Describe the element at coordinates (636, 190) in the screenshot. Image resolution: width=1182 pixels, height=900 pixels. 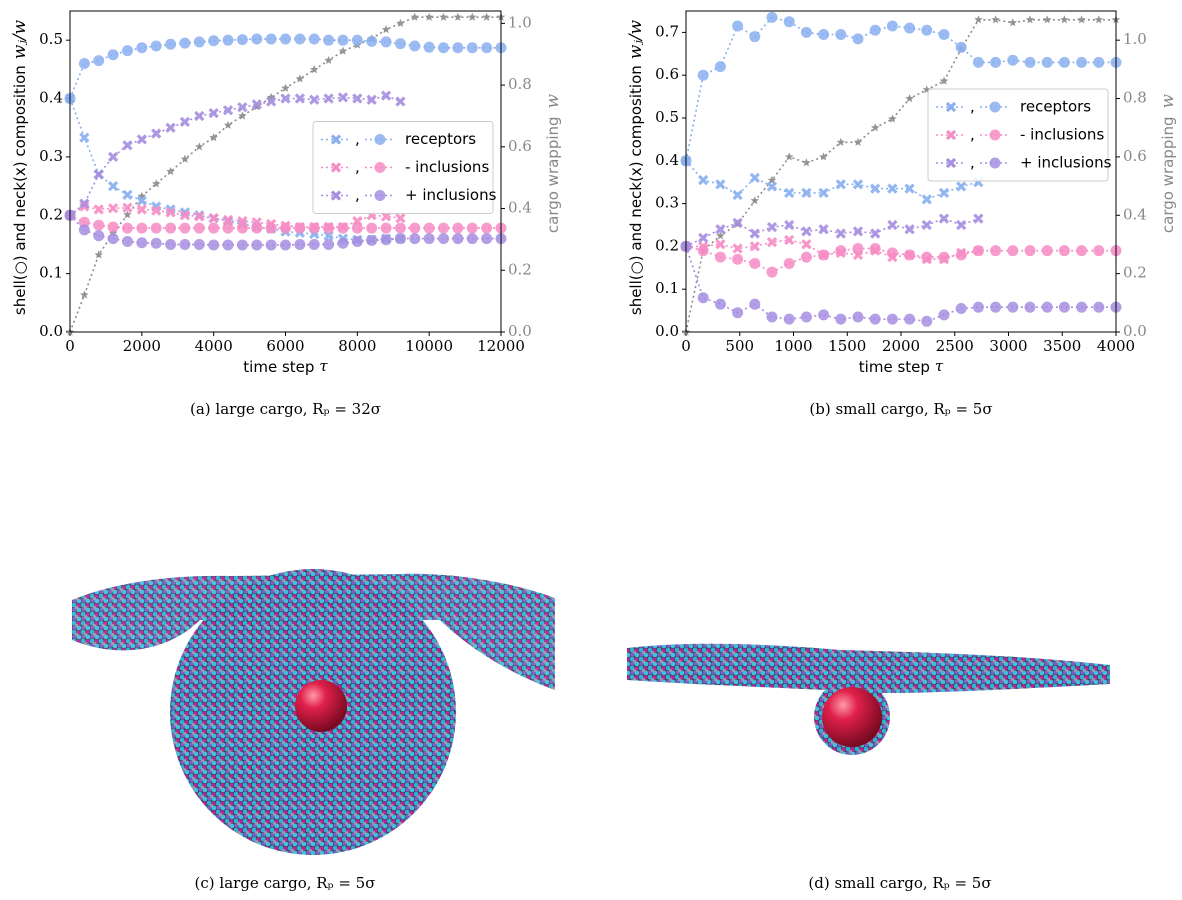
I see `y-axis-title: shell(○) and neck(x) composition` at that location.